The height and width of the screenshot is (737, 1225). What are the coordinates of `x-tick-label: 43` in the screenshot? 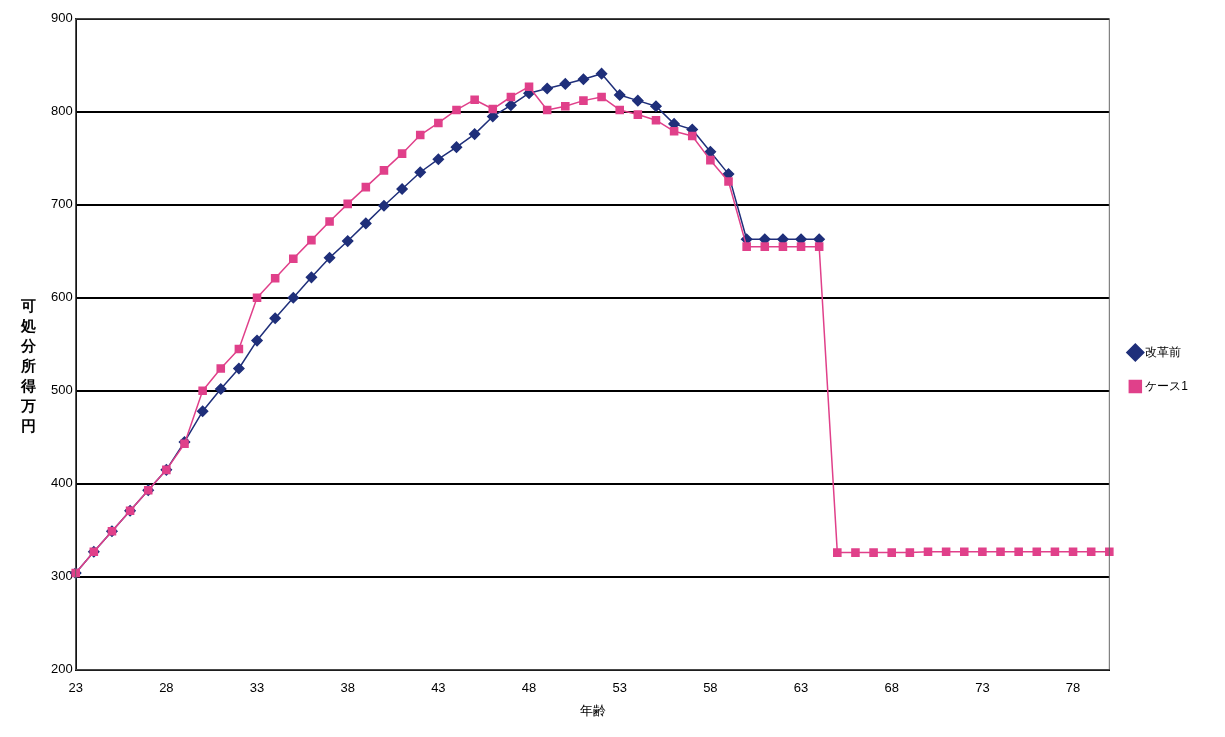 It's located at (438, 688).